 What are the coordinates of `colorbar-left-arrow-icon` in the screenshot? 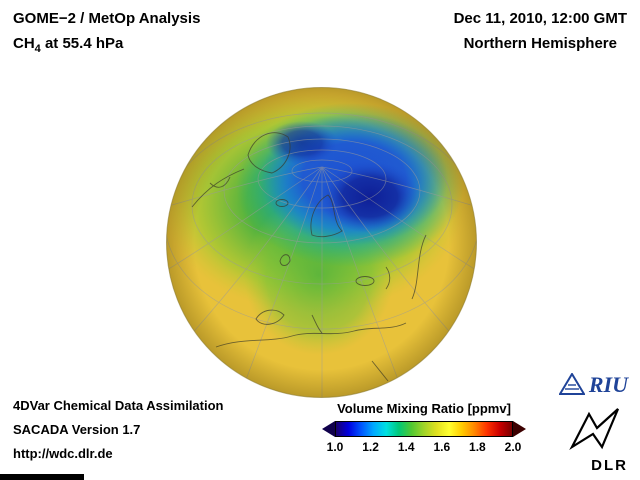 It's located at (328, 429).